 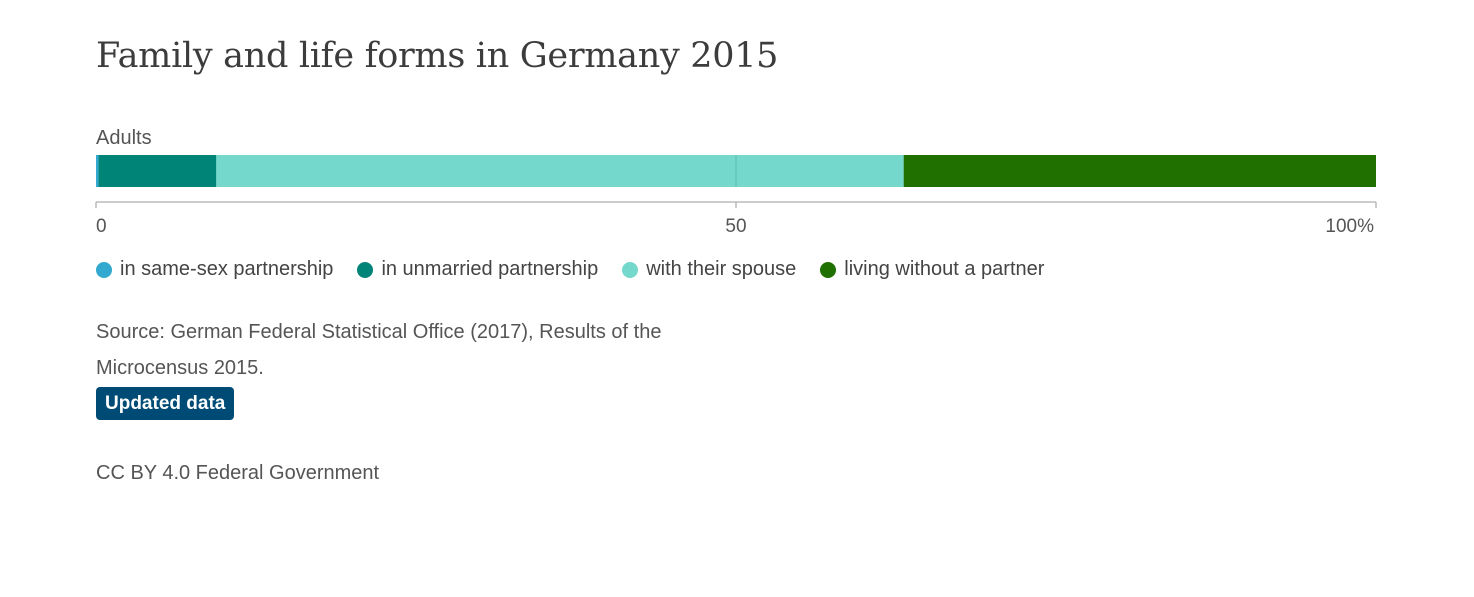 What do you see at coordinates (1349, 226) in the screenshot?
I see `x-tick-label-100: 100%` at bounding box center [1349, 226].